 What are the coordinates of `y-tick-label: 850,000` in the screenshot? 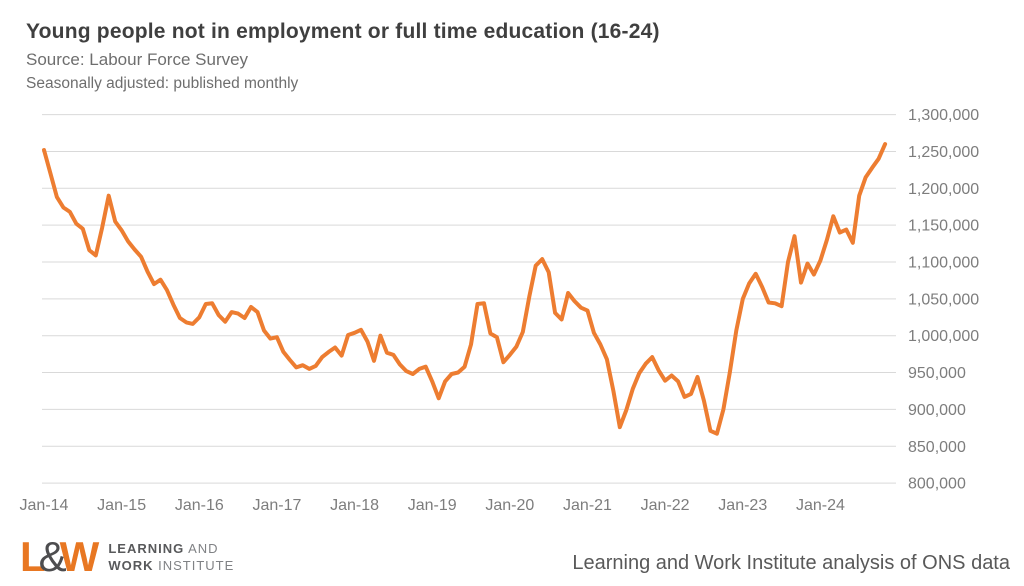 It's located at (937, 447).